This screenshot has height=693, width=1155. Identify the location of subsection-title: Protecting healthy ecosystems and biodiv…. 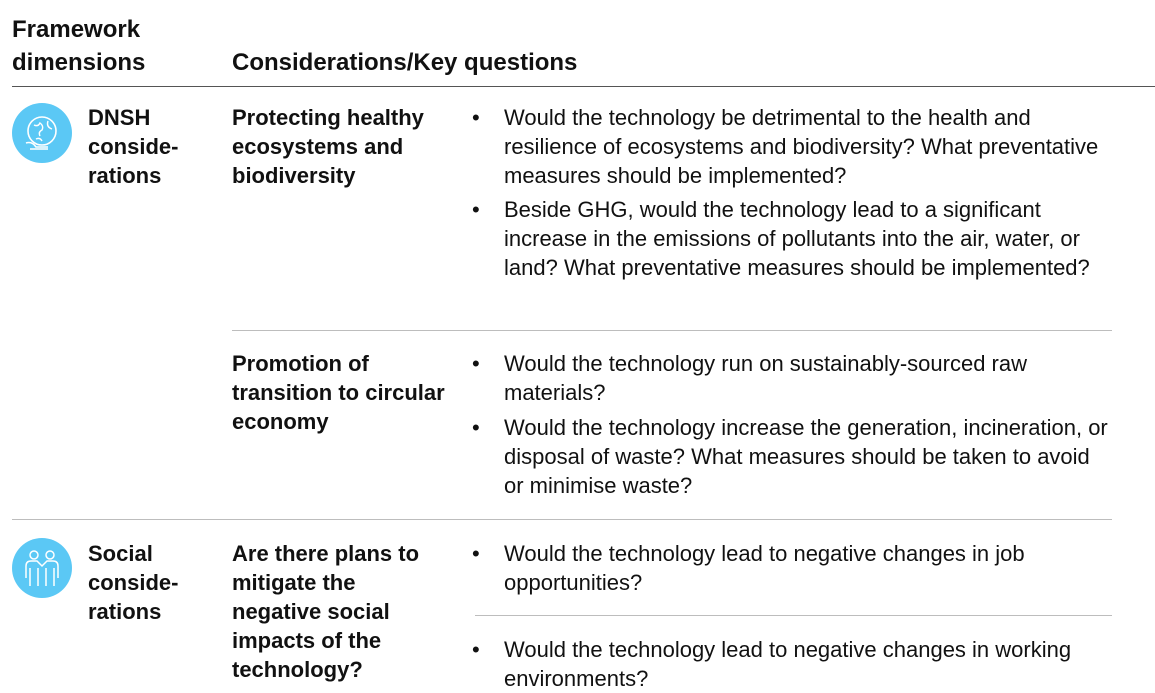
(328, 146).